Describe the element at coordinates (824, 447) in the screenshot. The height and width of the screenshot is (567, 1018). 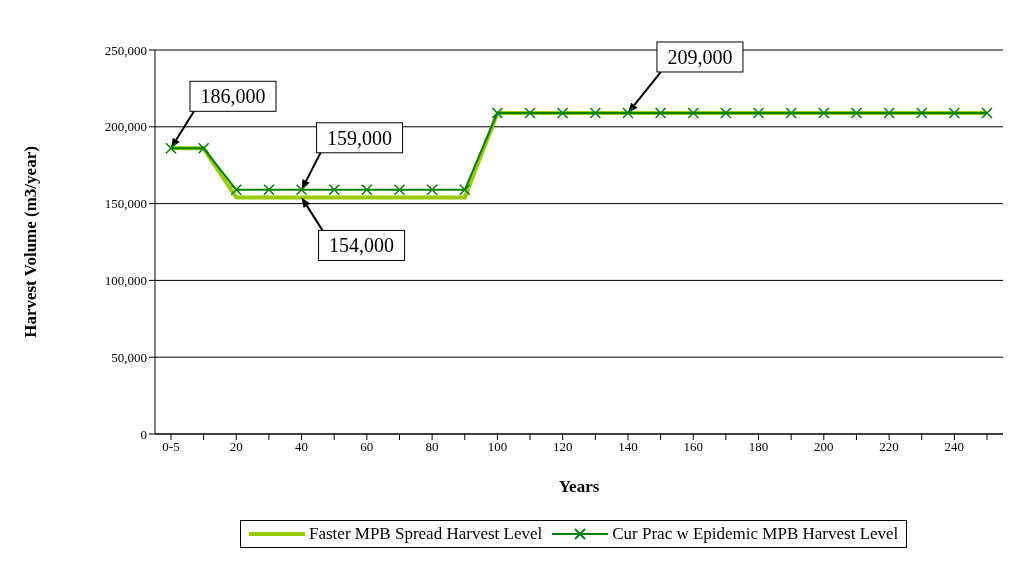
I see `x-tick-label: 200` at that location.